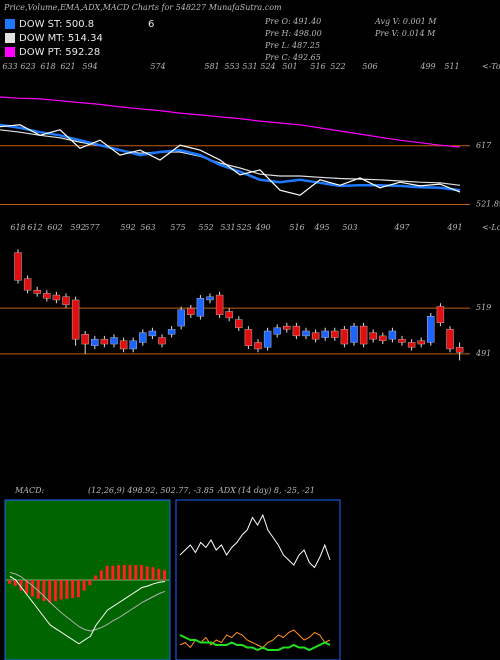 This screenshot has height=660, width=500. I want to click on top-label: 501, so click(289, 66).